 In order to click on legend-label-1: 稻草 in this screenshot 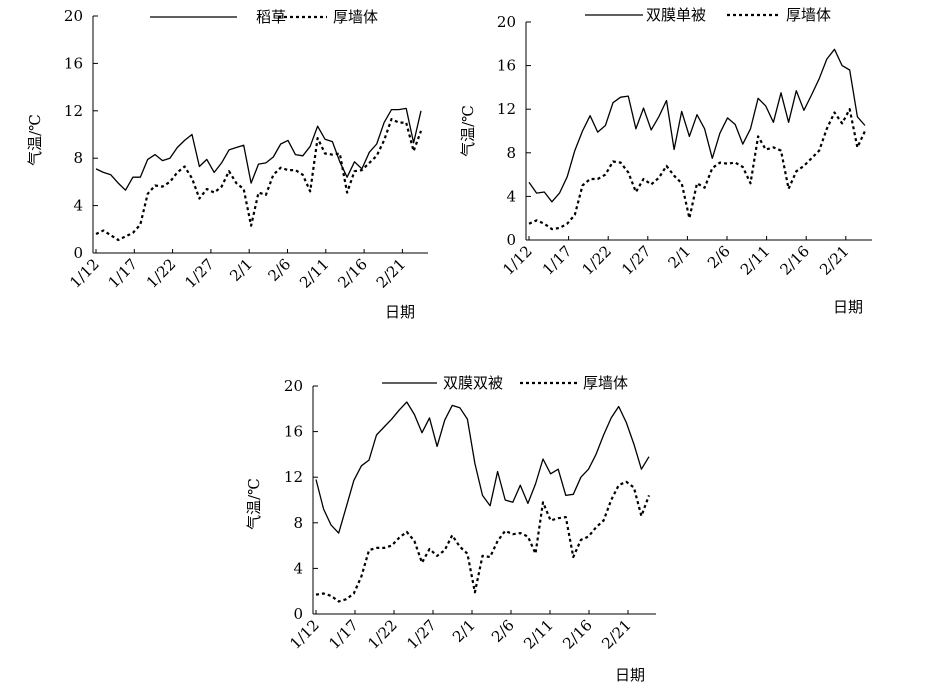, I will do `click(271, 17)`.